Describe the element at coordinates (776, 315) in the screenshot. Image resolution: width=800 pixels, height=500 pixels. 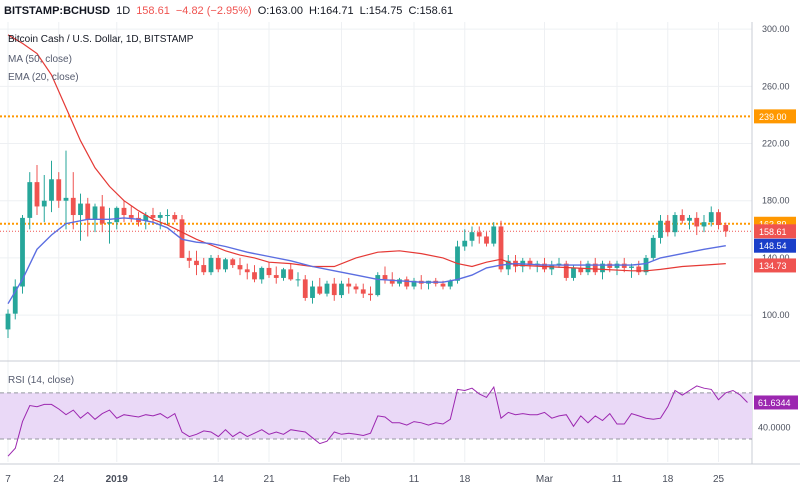
I see `y-tick-label: 100.00` at that location.